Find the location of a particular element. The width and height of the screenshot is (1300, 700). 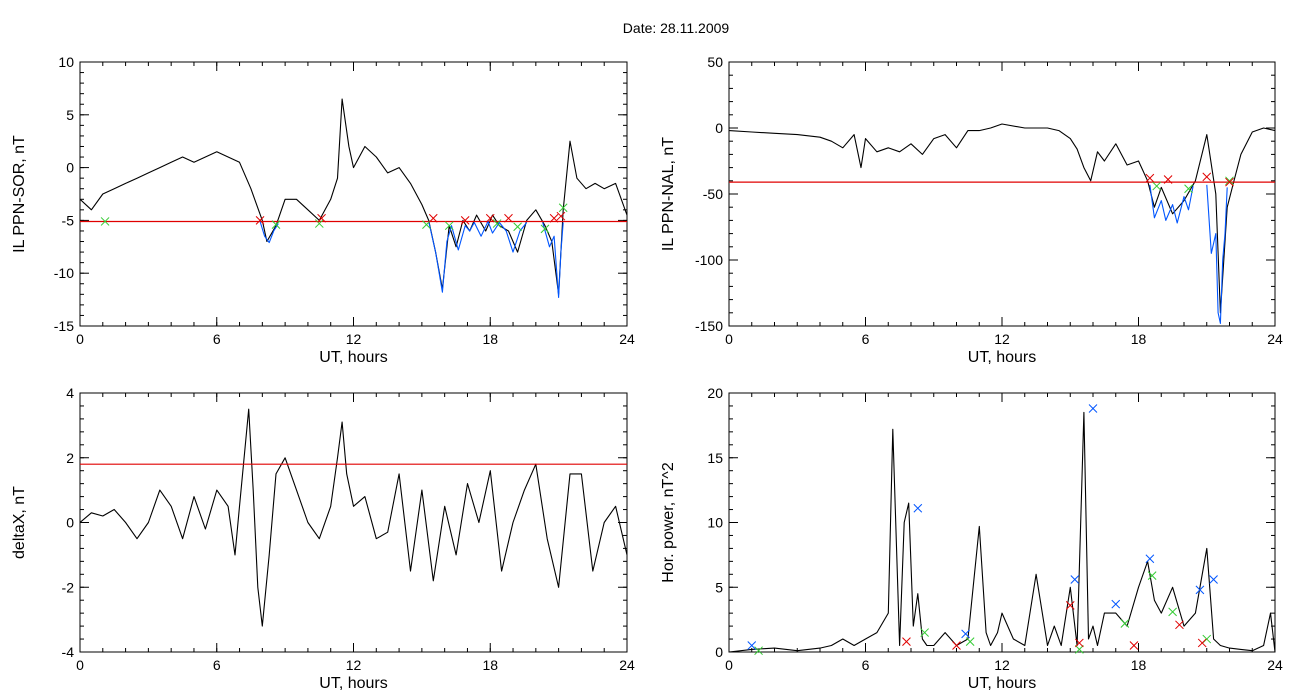

y-tick-label: -50 is located at coordinates (713, 194).